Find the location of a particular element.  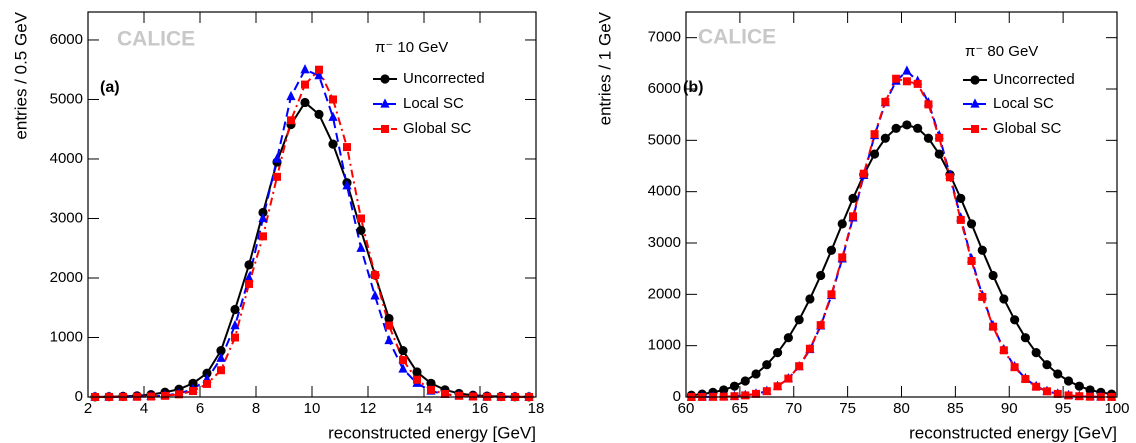

x-tick-label: 90 is located at coordinates (1009, 408).